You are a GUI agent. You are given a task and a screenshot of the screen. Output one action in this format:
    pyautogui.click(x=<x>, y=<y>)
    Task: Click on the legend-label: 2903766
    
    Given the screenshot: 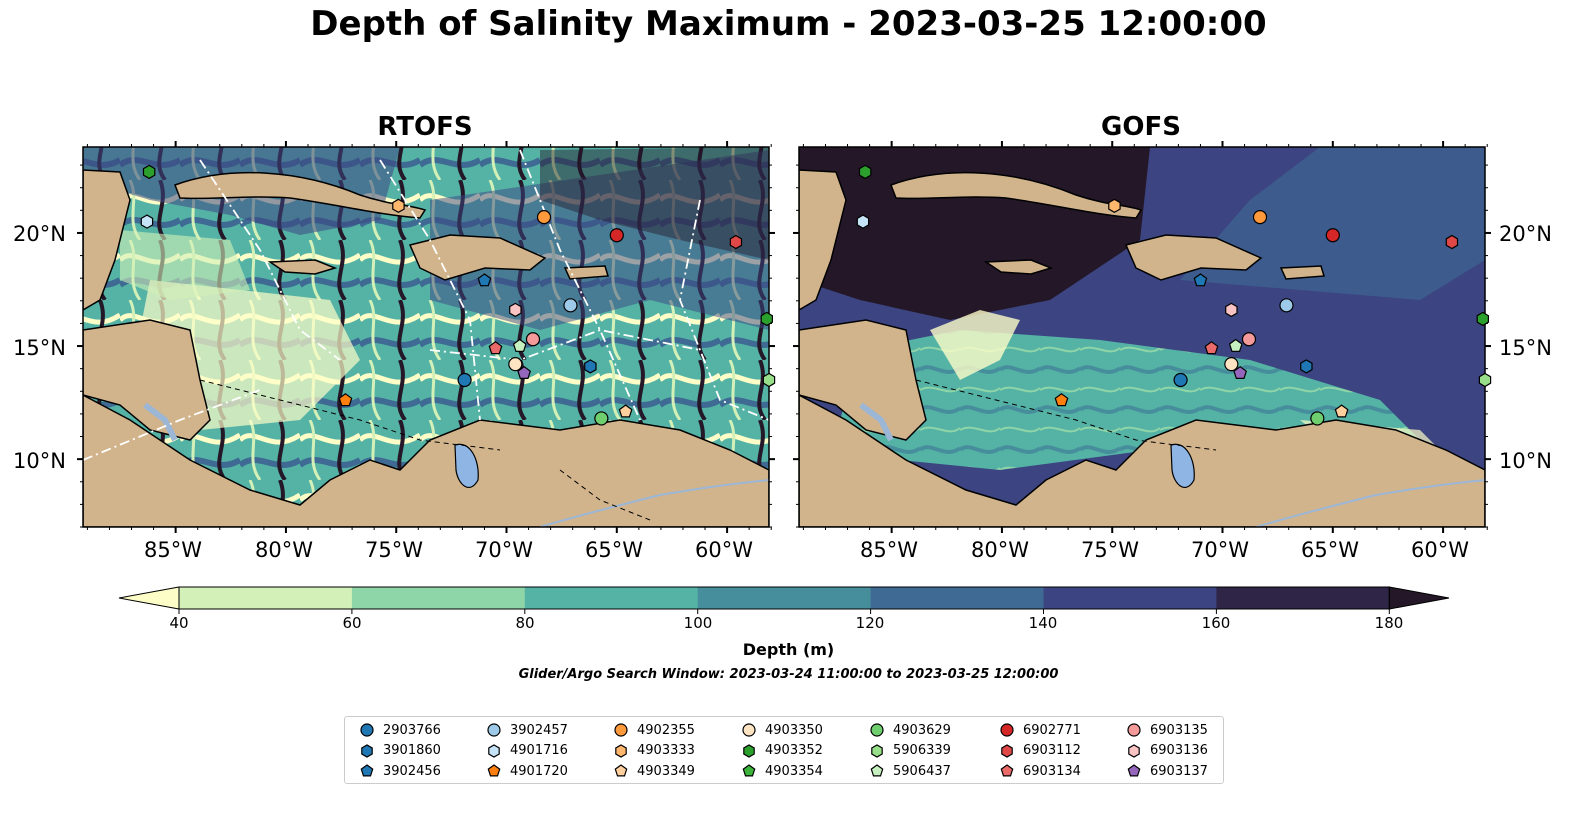 What is the action you would take?
    pyautogui.click(x=412, y=730)
    